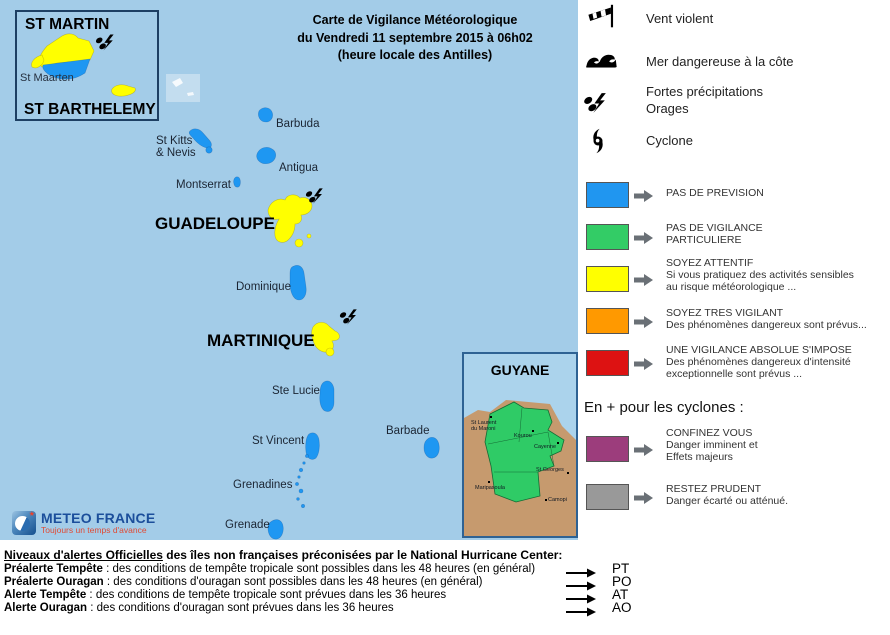 This screenshot has height=635, width=890. What do you see at coordinates (298, 283) in the screenshot?
I see `island-dominique` at bounding box center [298, 283].